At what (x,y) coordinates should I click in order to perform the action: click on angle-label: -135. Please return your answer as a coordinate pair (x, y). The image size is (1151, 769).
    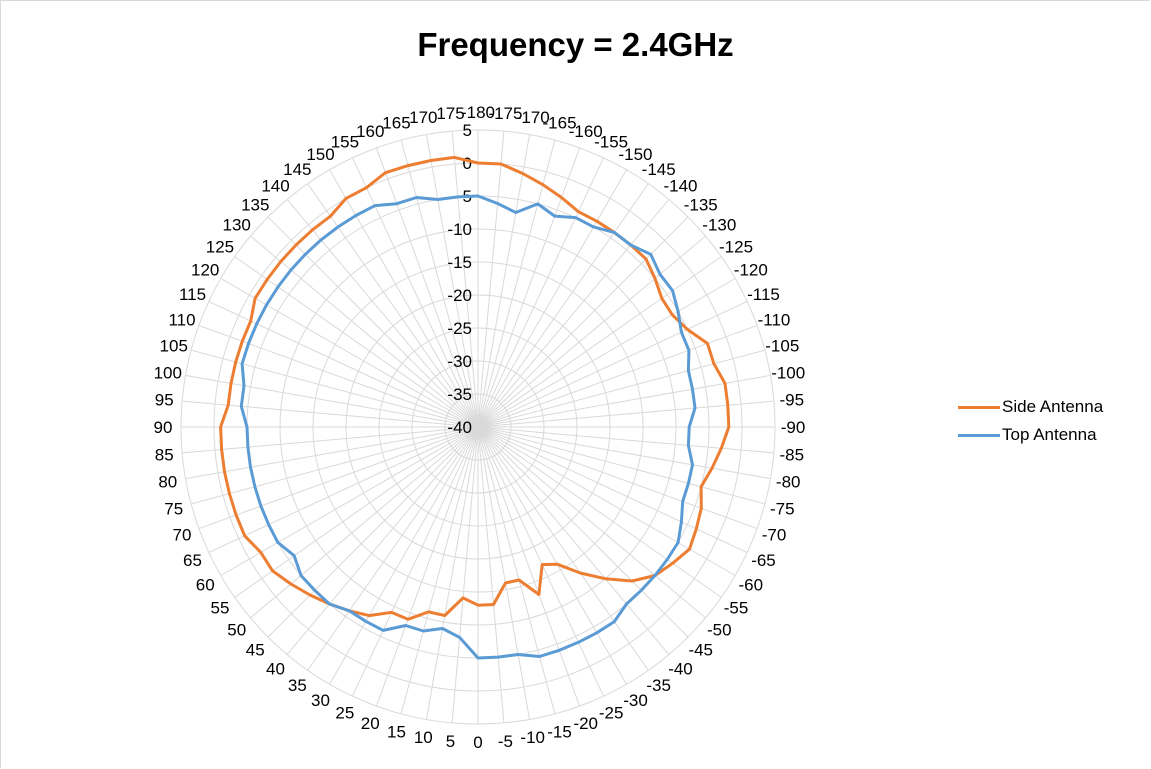
    Looking at the image, I should click on (701, 204).